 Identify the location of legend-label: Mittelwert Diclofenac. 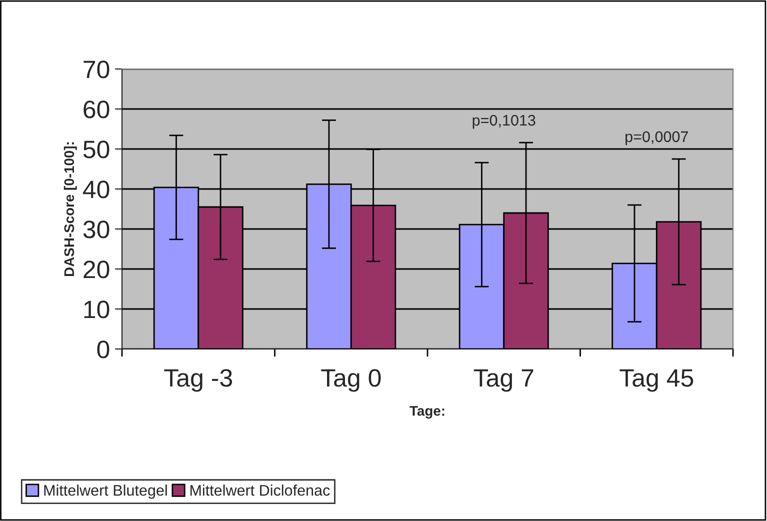
(260, 490).